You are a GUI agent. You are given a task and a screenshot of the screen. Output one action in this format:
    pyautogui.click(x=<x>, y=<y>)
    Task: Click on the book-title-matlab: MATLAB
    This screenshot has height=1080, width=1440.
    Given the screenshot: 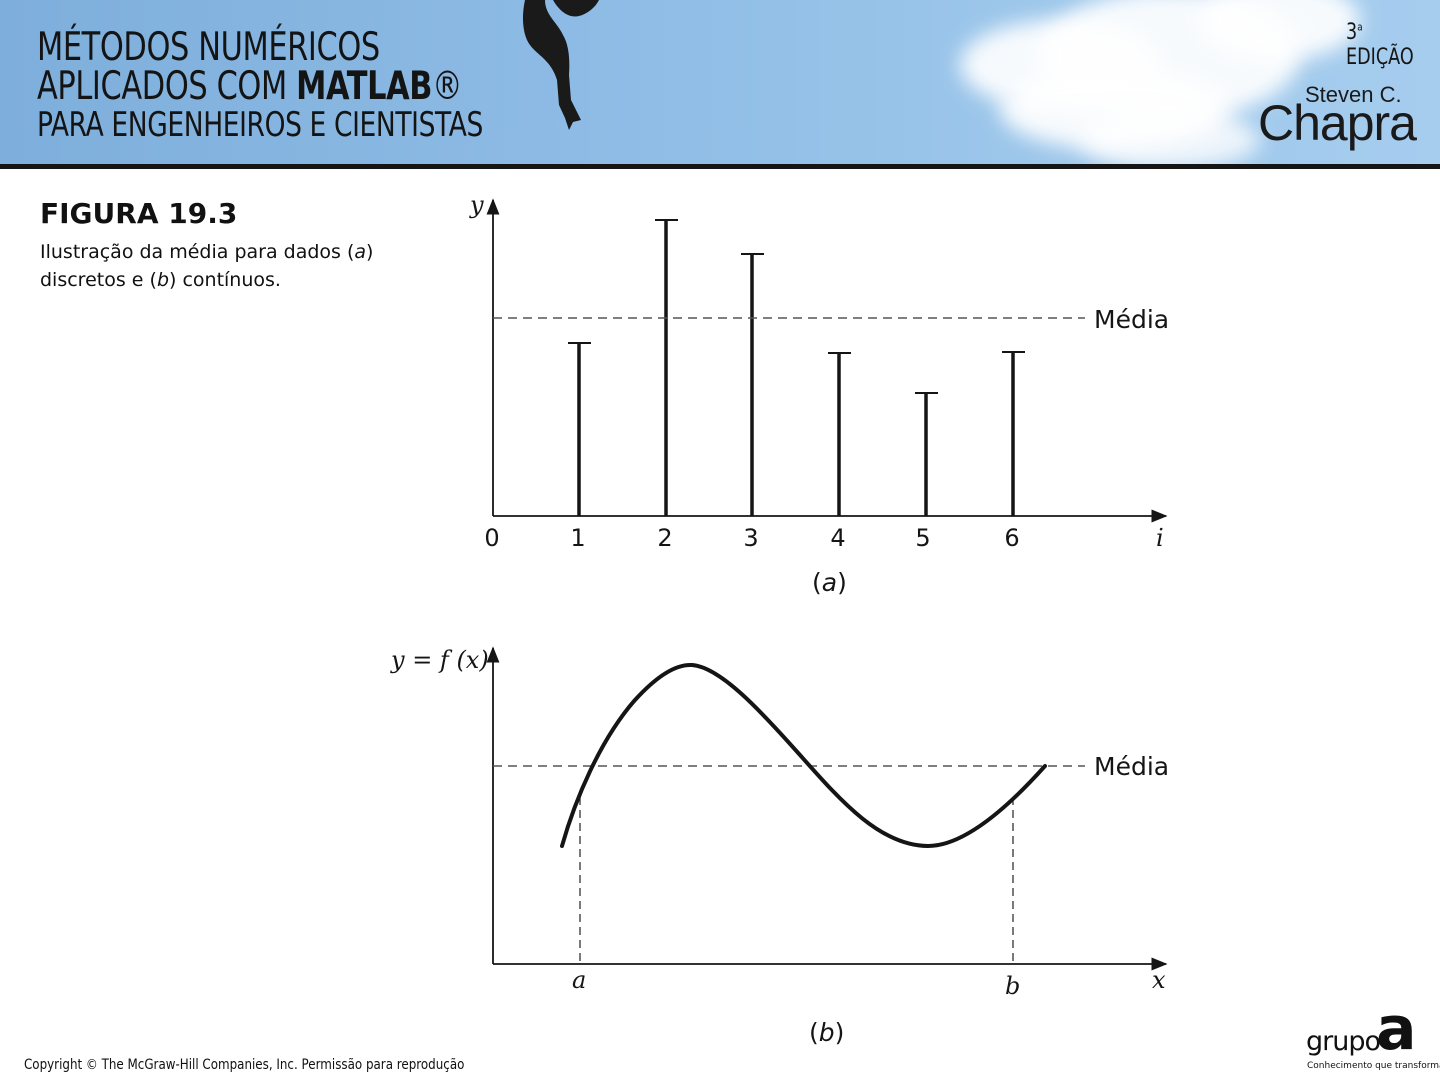 What is the action you would take?
    pyautogui.click(x=364, y=86)
    